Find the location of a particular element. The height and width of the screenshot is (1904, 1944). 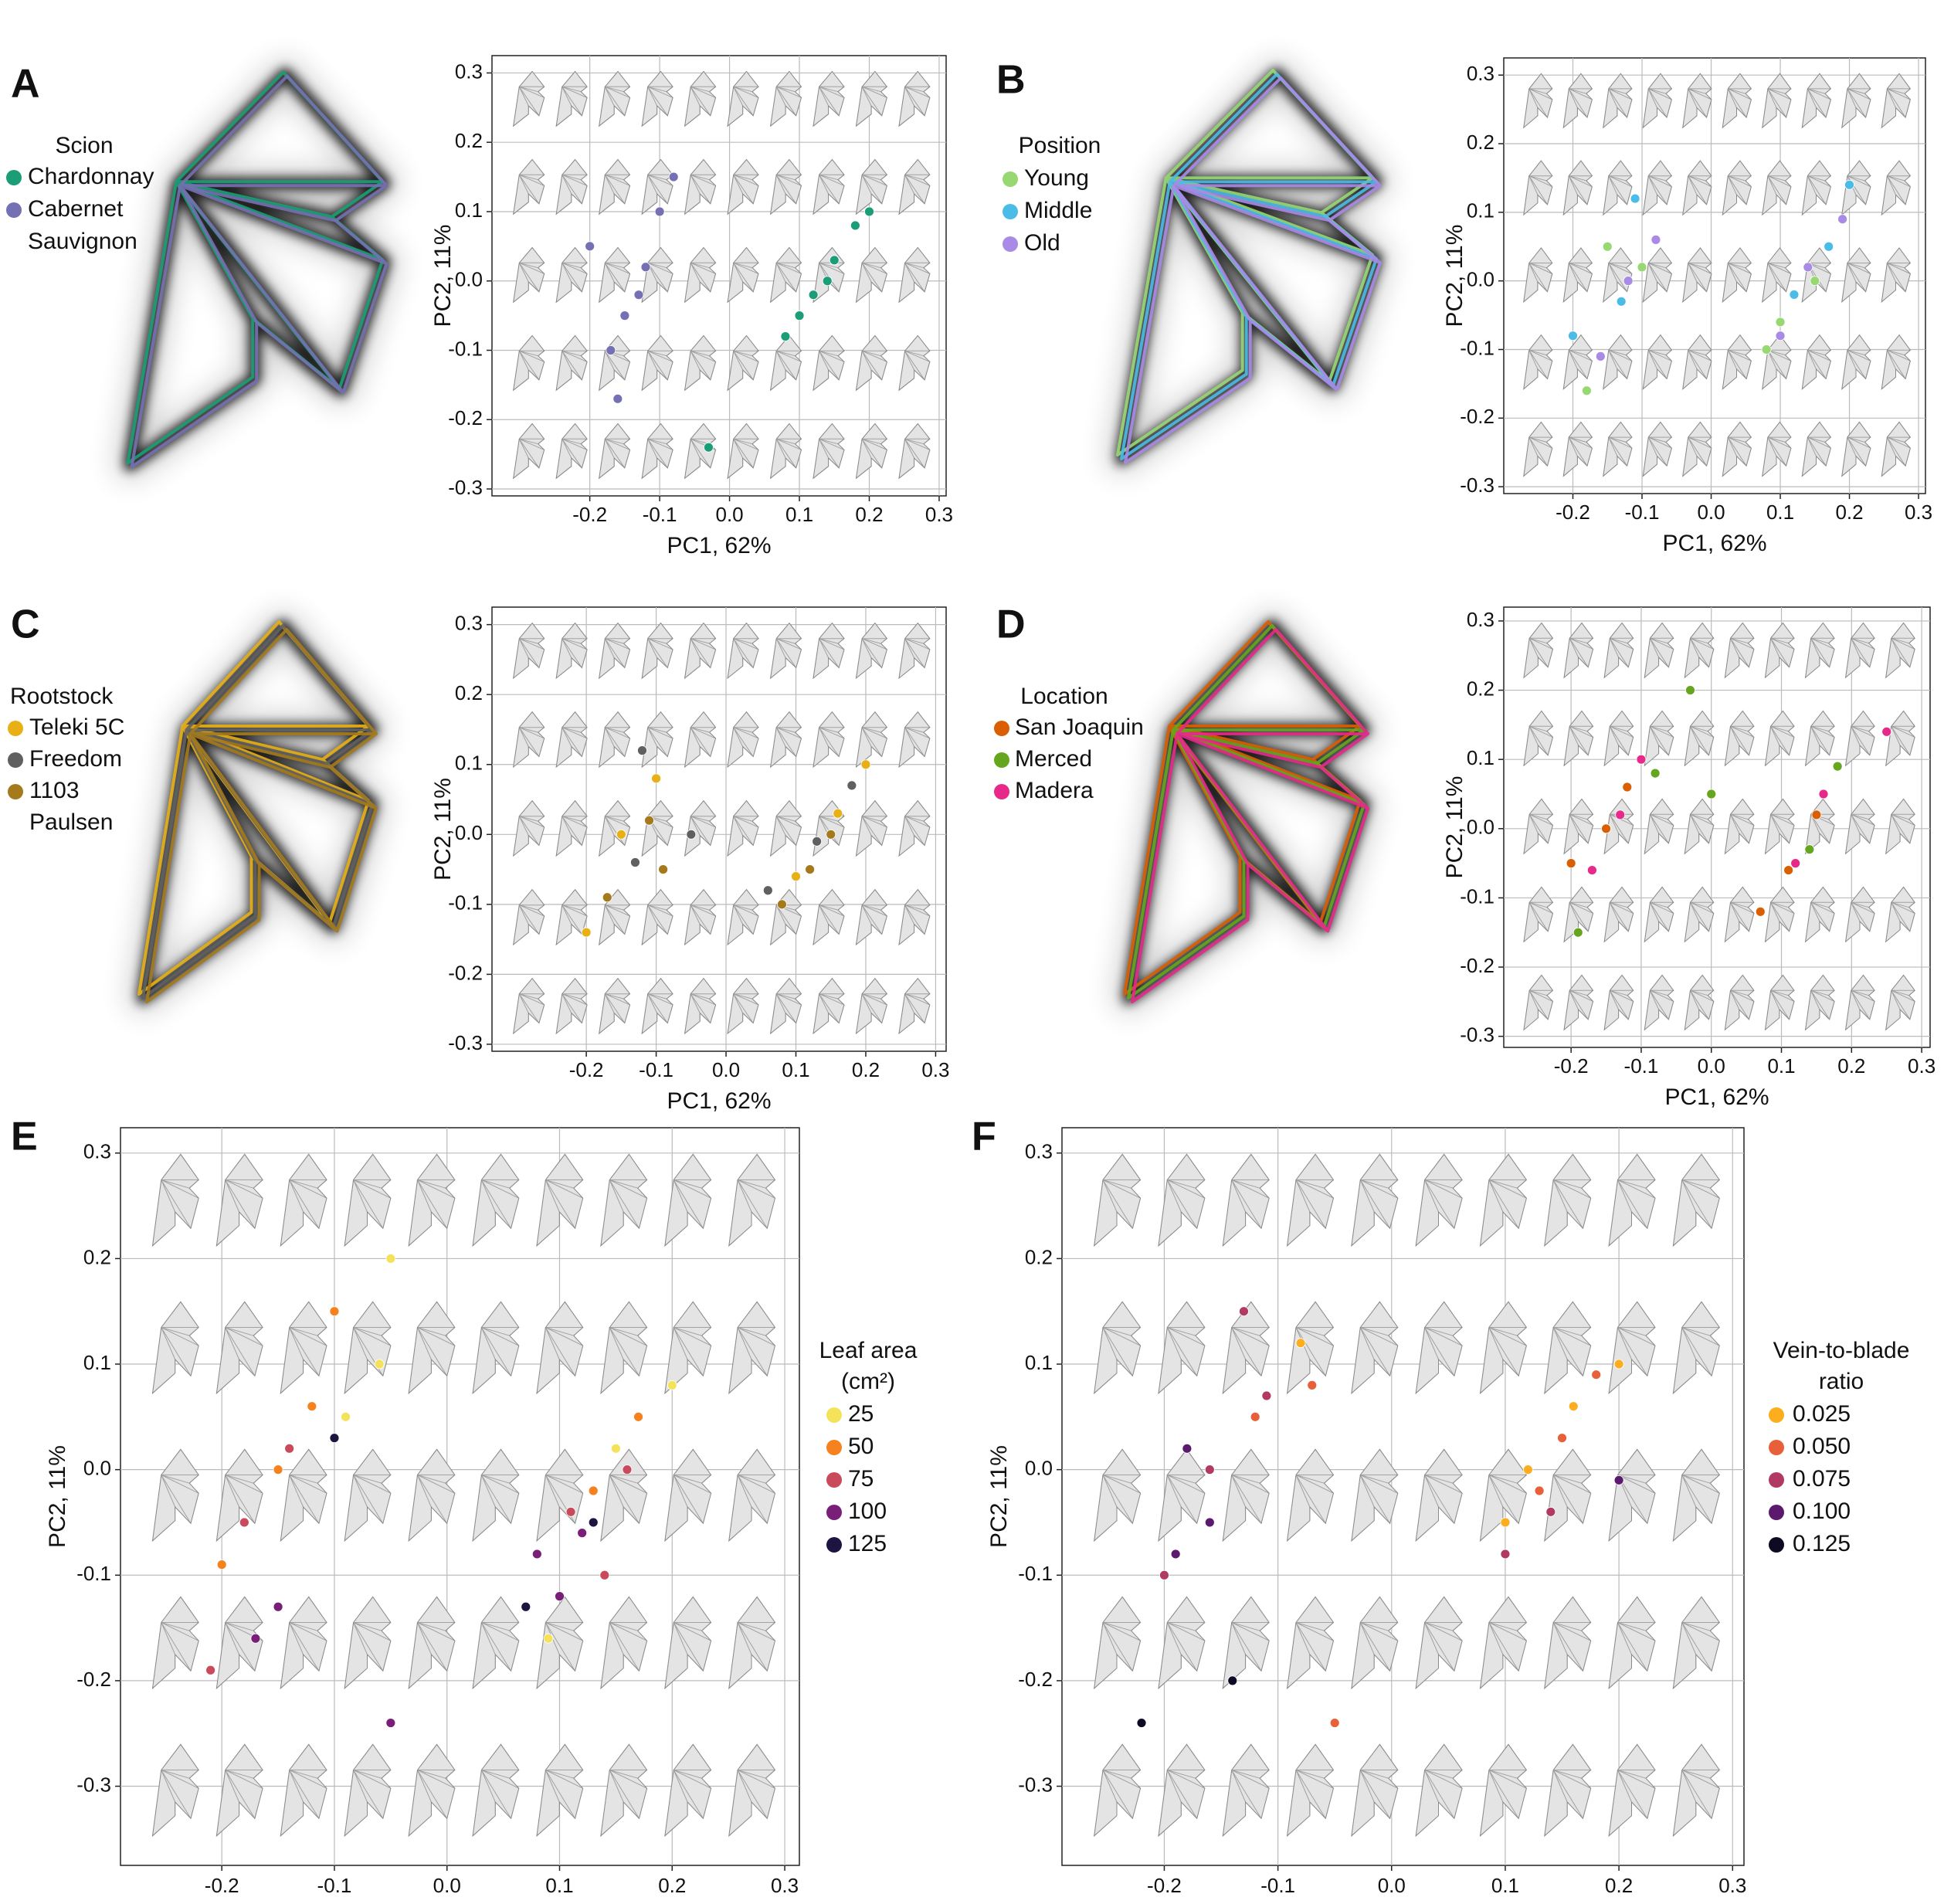

y-tick-label: -0.1 is located at coordinates (466, 348).